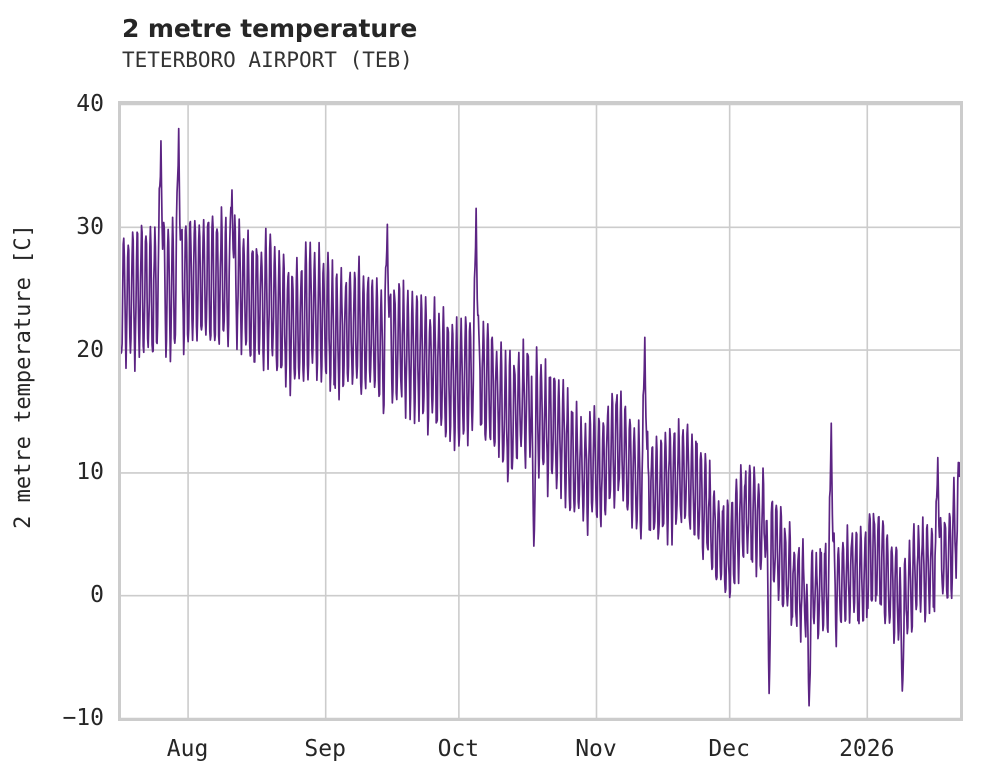 This screenshot has height=782, width=981. I want to click on x-axis-tick-label: Nov, so click(596, 749).